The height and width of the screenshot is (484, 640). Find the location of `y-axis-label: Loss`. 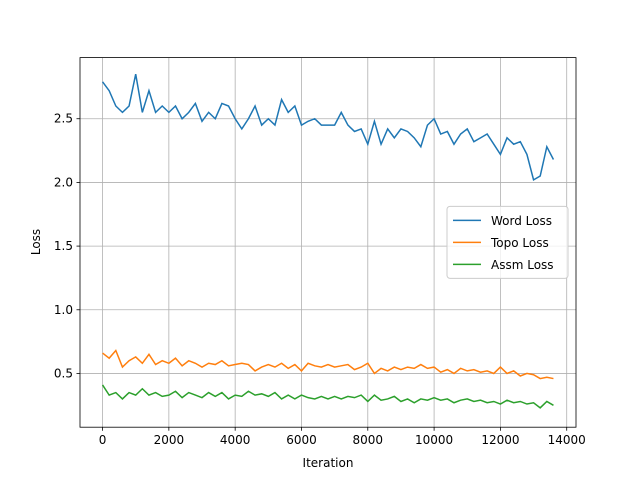

y-axis-label: Loss is located at coordinates (36, 242).